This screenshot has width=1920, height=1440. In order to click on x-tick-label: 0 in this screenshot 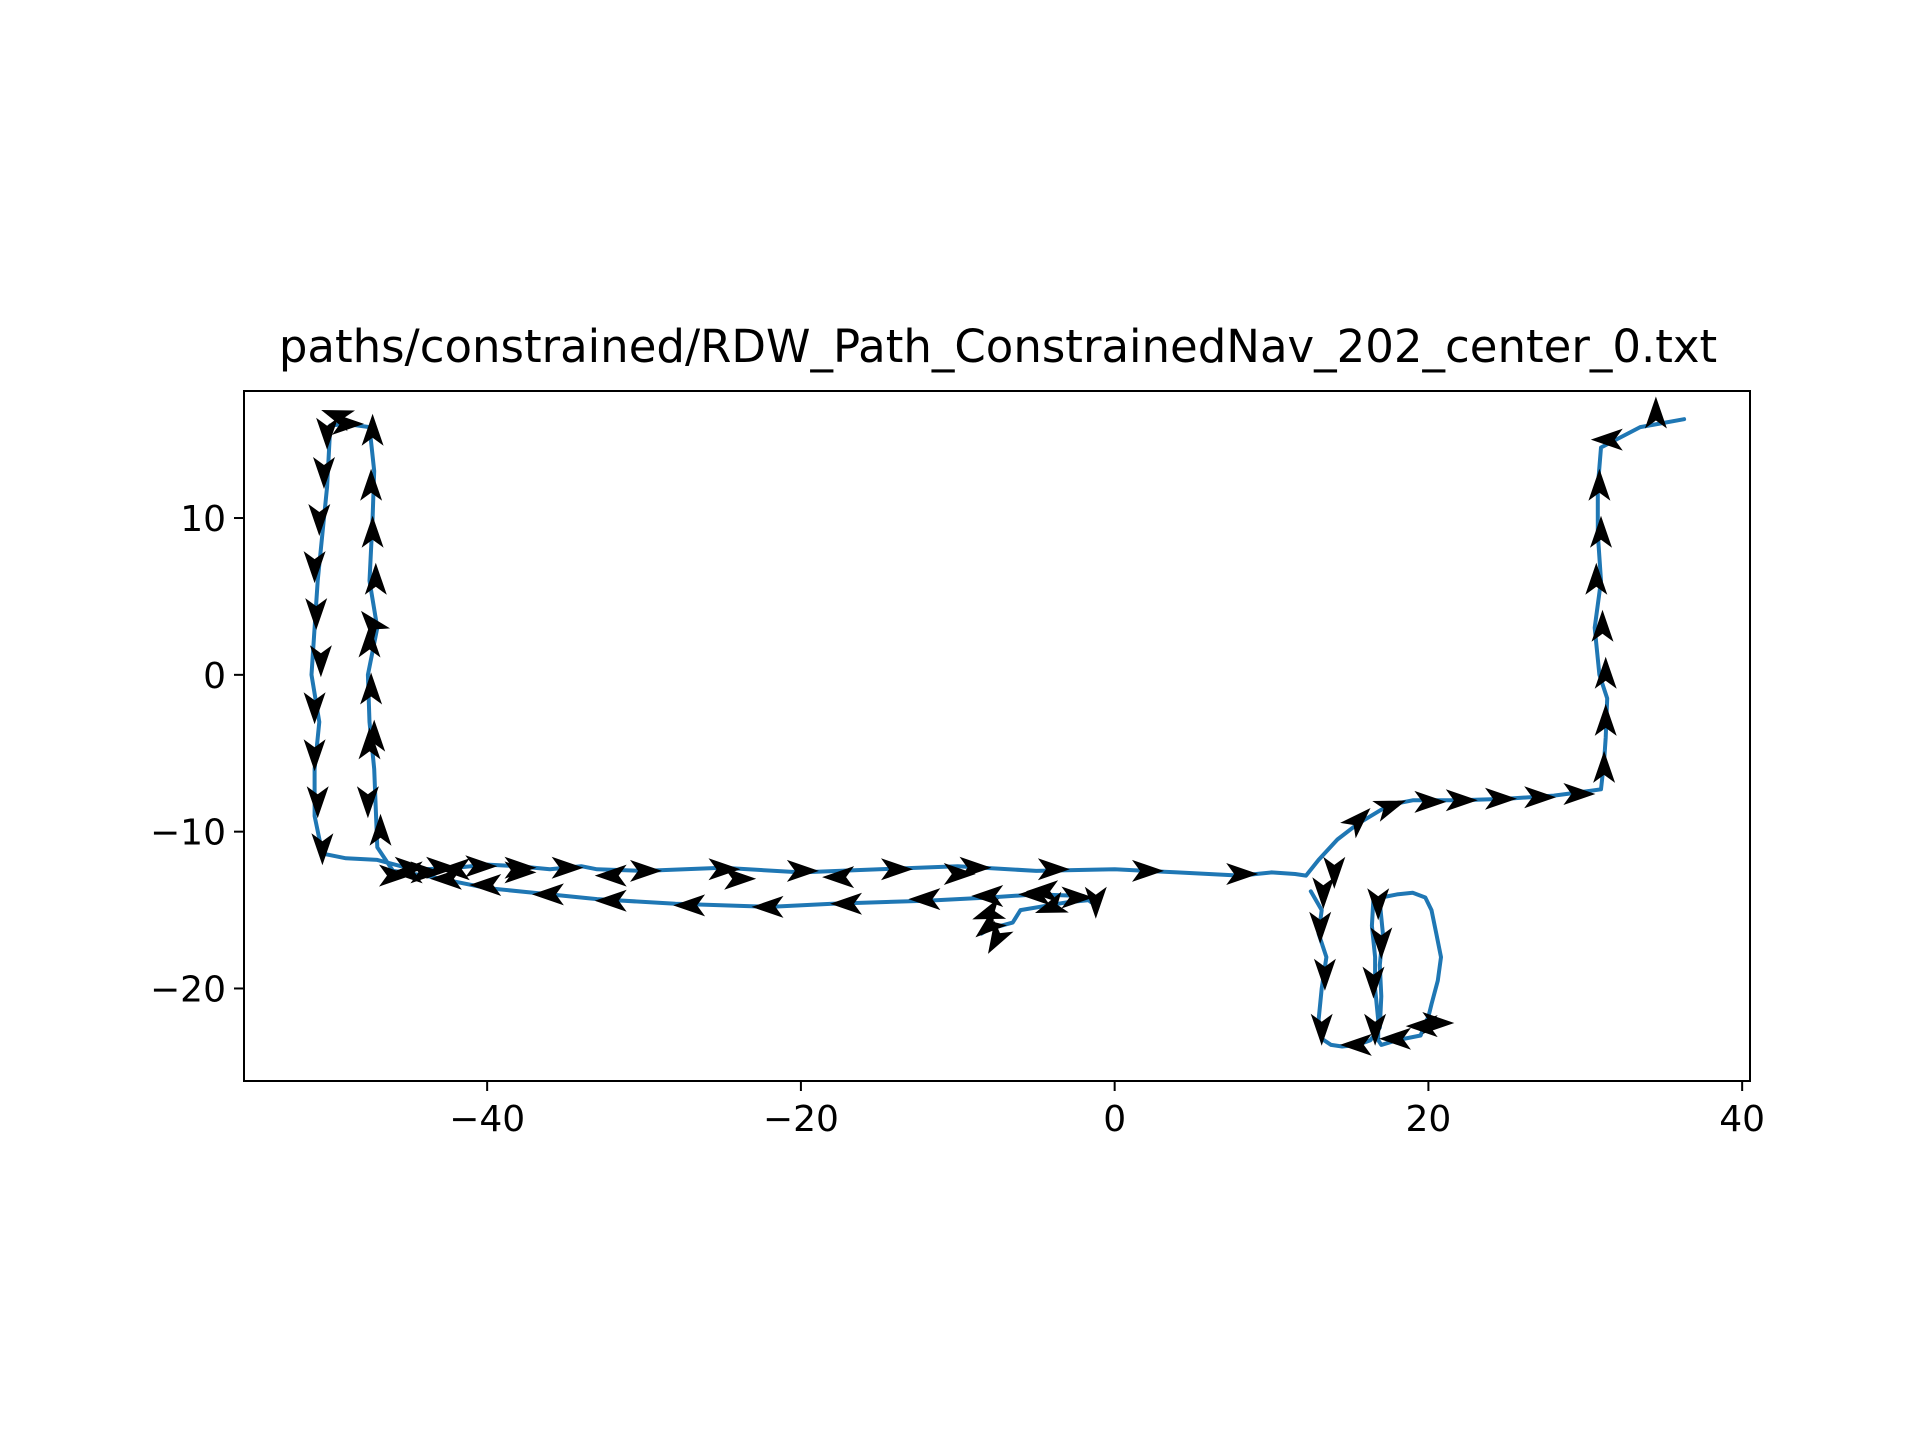, I will do `click(1114, 1119)`.